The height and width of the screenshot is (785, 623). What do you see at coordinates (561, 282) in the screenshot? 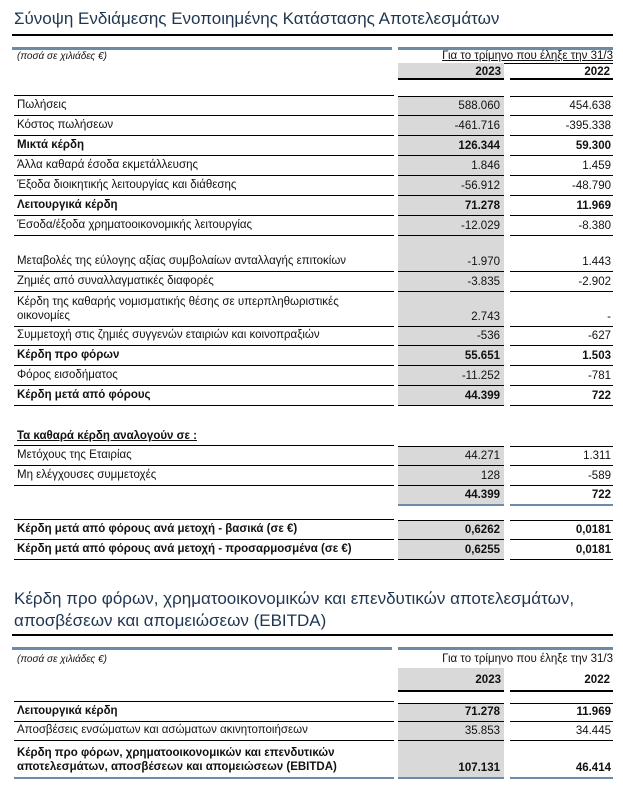
I see `value-2022: -2.902` at bounding box center [561, 282].